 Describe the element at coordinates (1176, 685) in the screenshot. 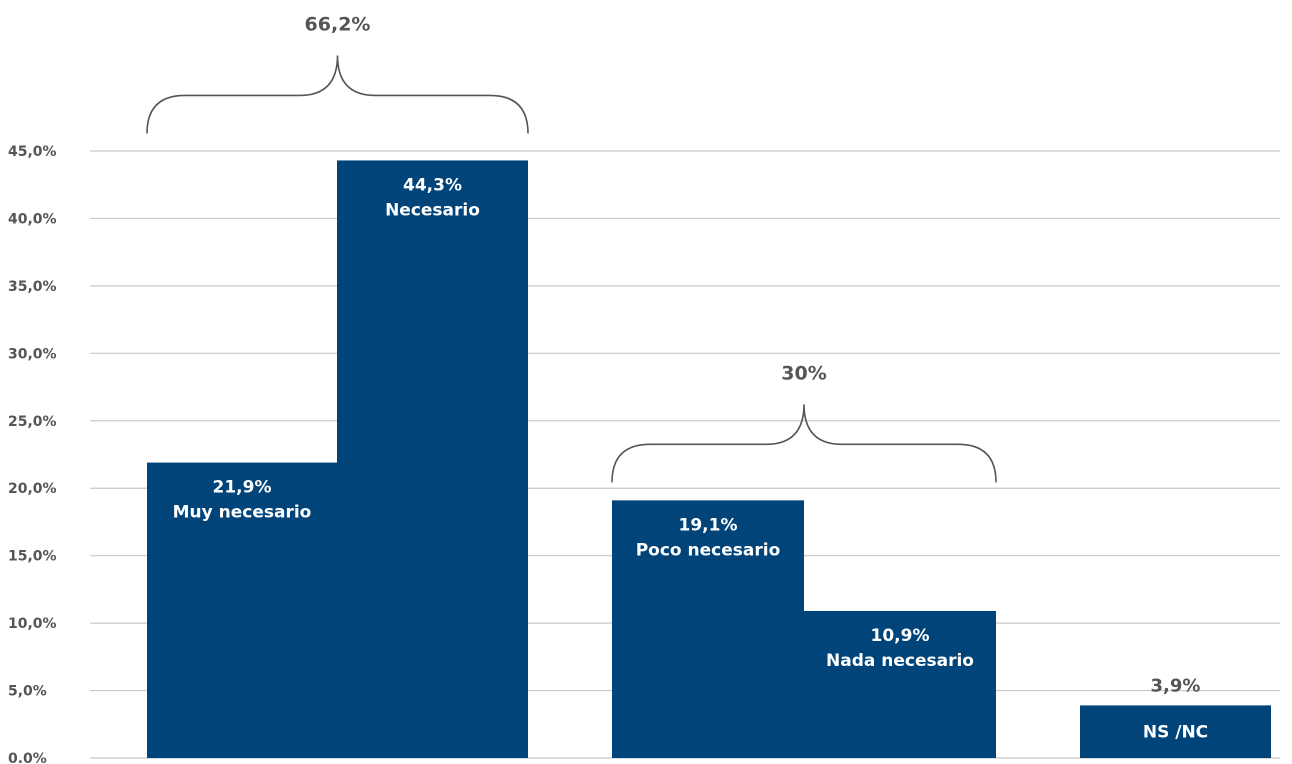

I see `value-label-4: 3,9%` at that location.